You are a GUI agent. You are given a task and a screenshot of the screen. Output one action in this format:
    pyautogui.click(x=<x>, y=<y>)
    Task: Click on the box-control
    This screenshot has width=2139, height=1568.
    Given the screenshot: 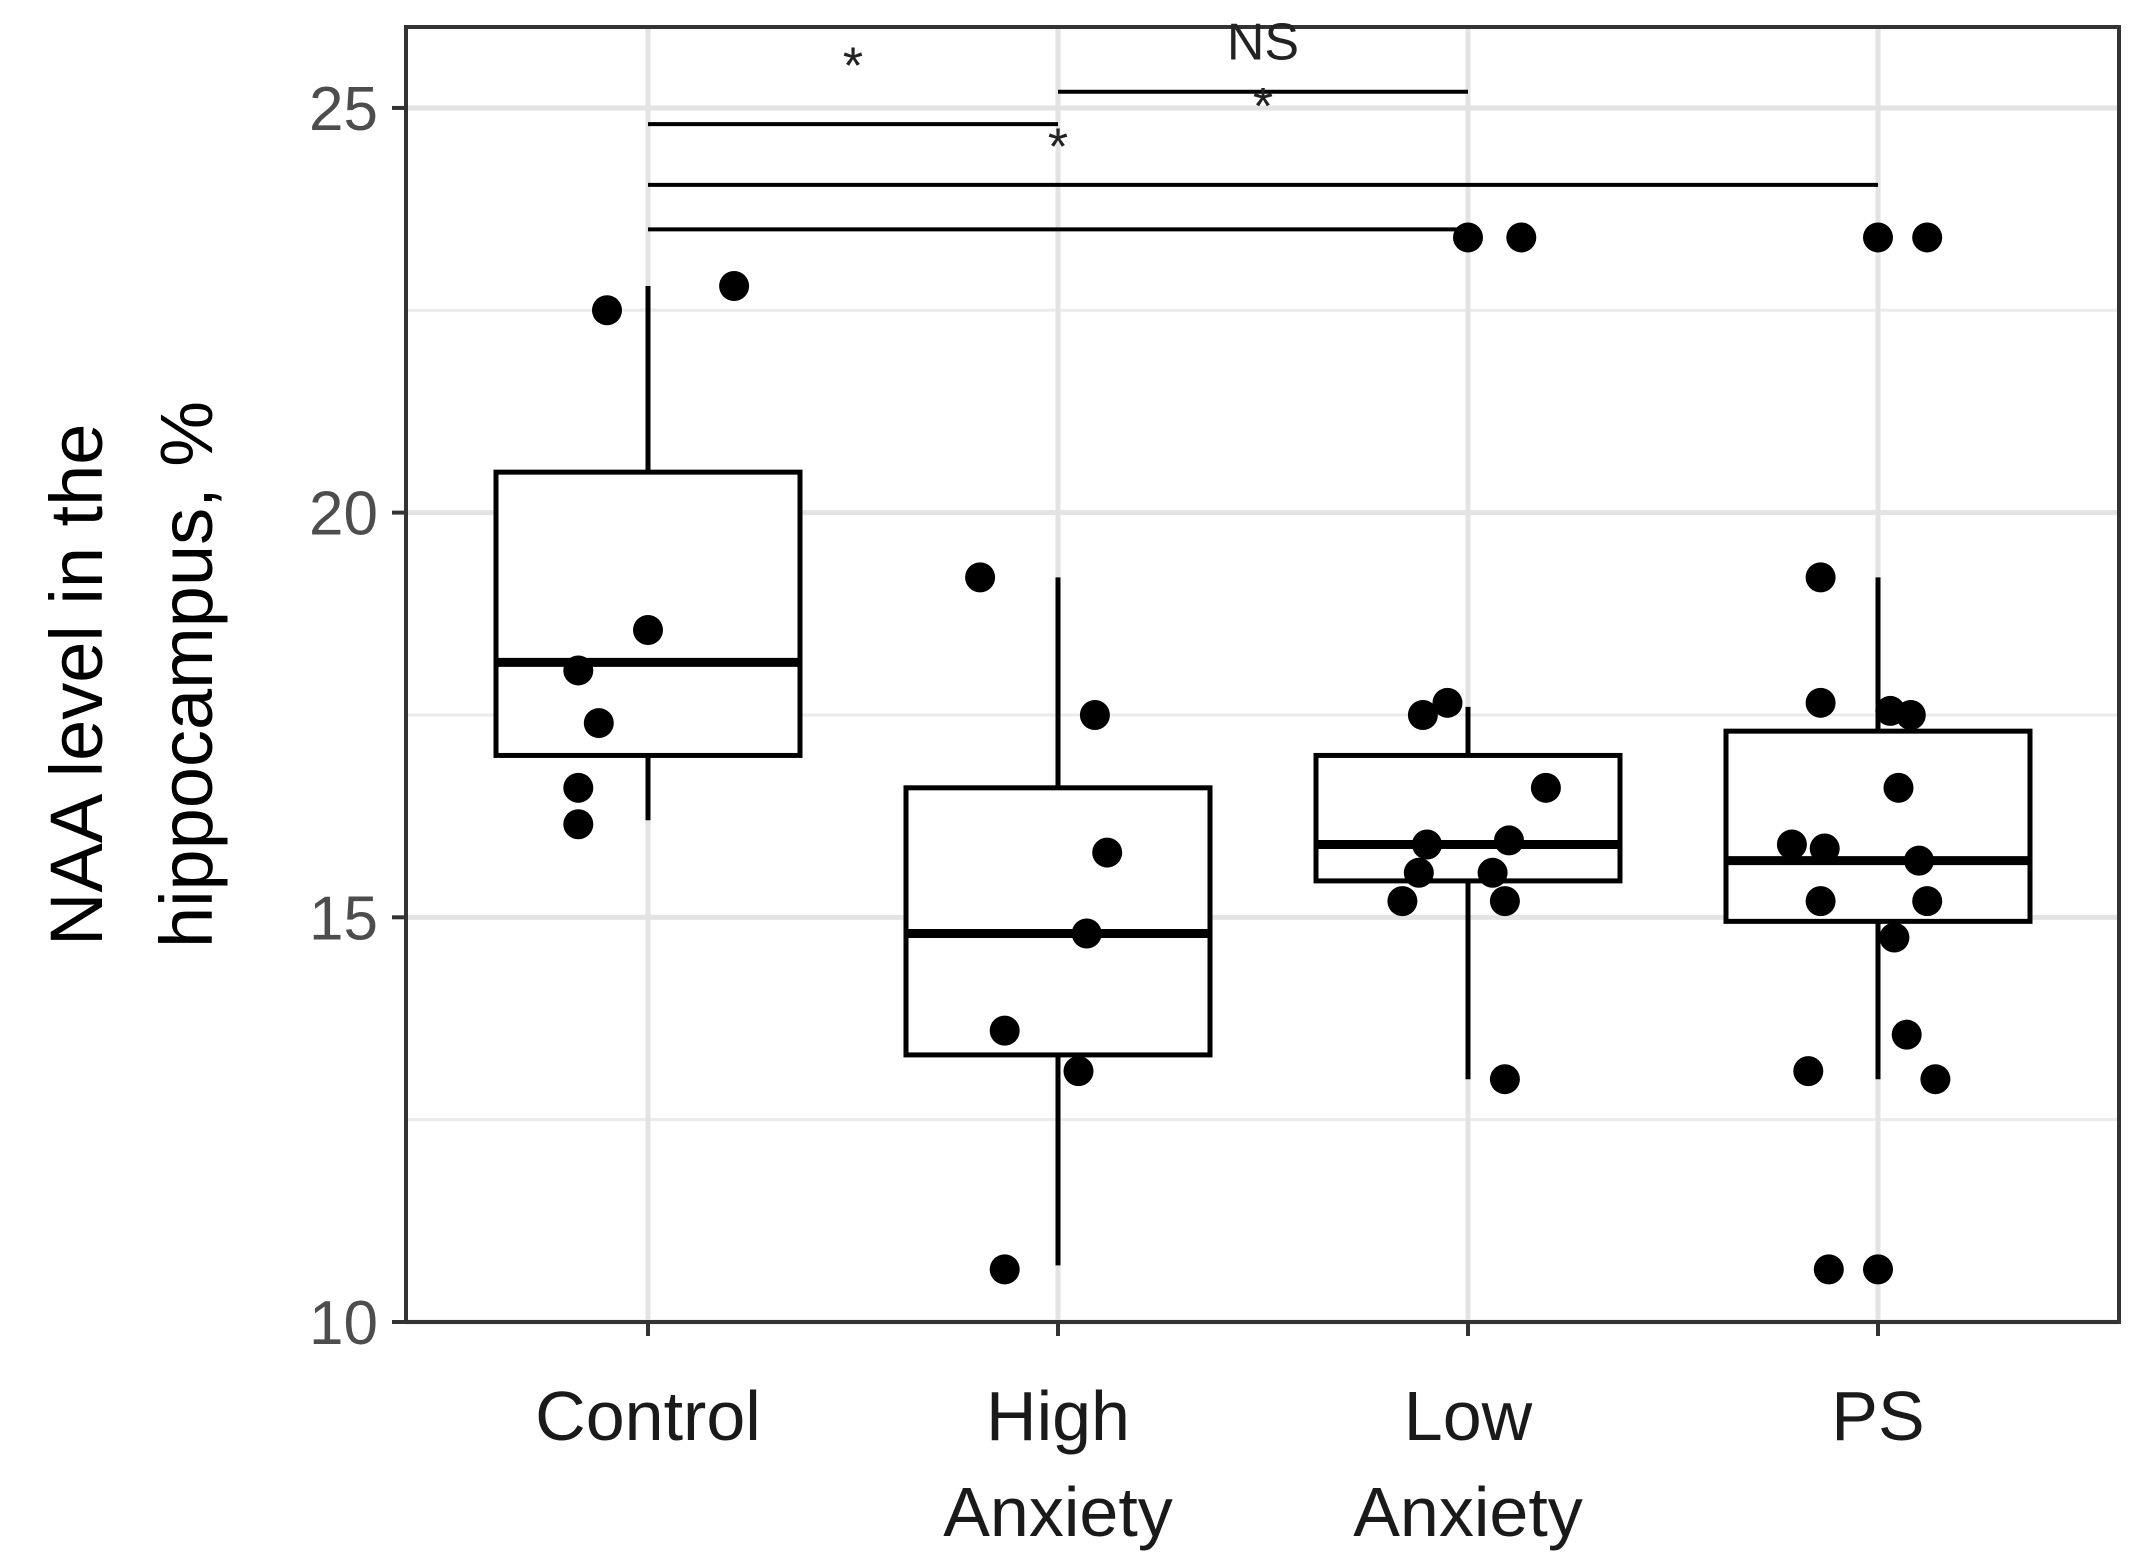 What is the action you would take?
    pyautogui.click(x=648, y=553)
    